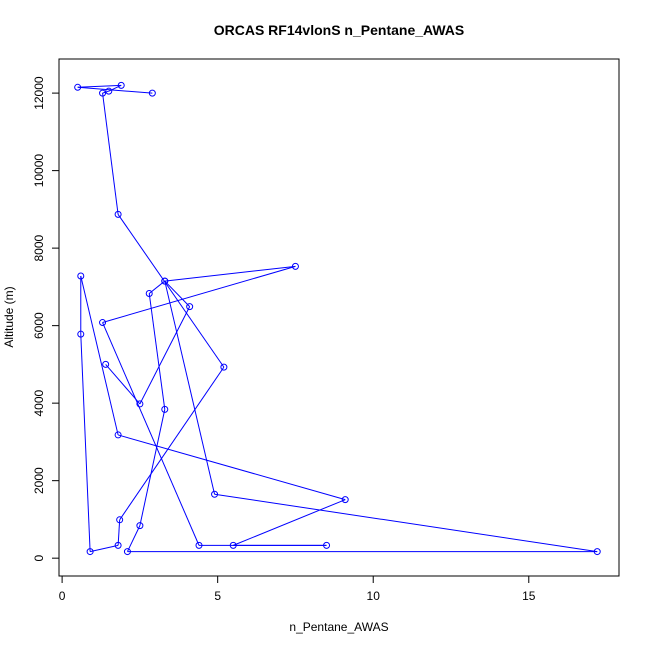 Image resolution: width=650 pixels, height=650 pixels. I want to click on x-axis-label: n_Pentane_AWAS, so click(338, 627).